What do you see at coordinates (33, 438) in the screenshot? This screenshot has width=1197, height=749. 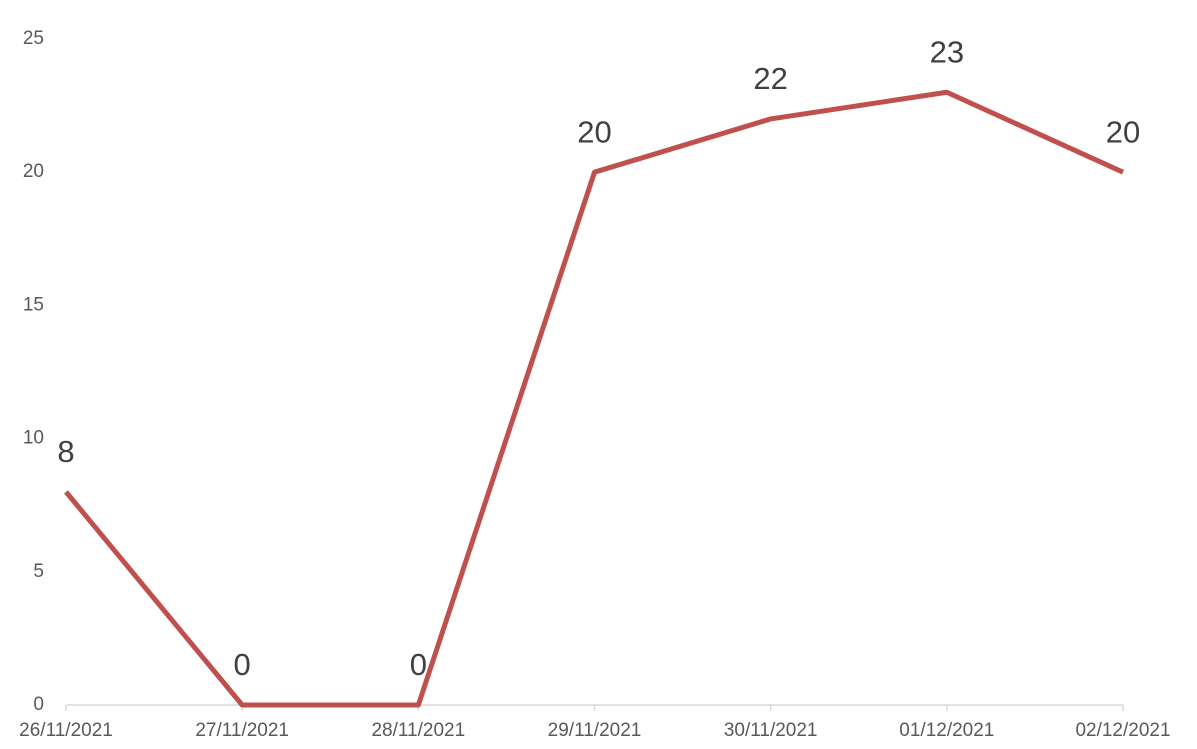 I see `y-tick-label: 10` at bounding box center [33, 438].